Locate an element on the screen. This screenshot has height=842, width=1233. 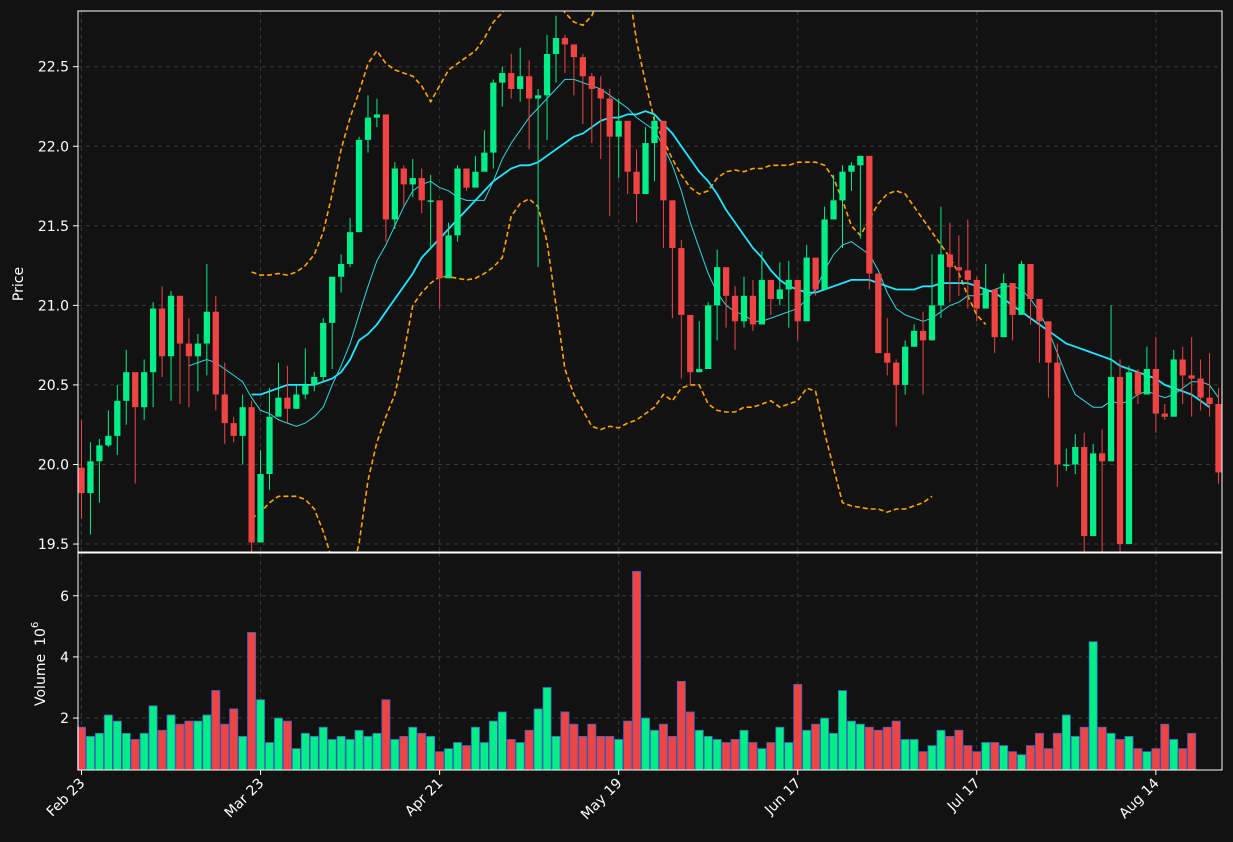
price-tick-label: 19.5 is located at coordinates (53, 545).